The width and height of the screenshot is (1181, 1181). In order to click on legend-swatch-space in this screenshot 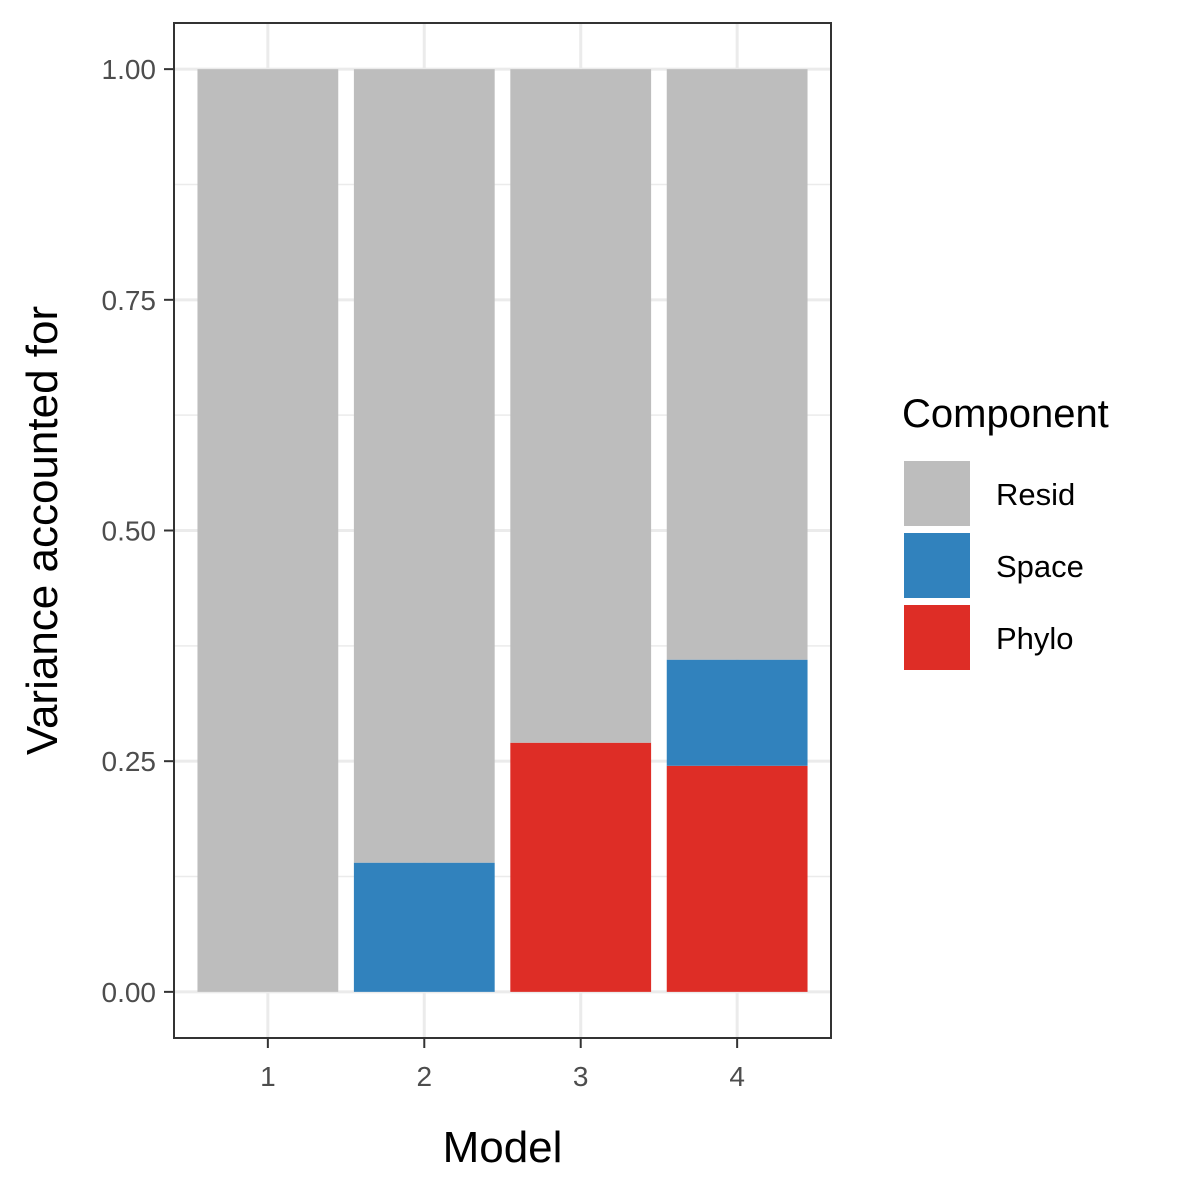, I will do `click(937, 565)`.